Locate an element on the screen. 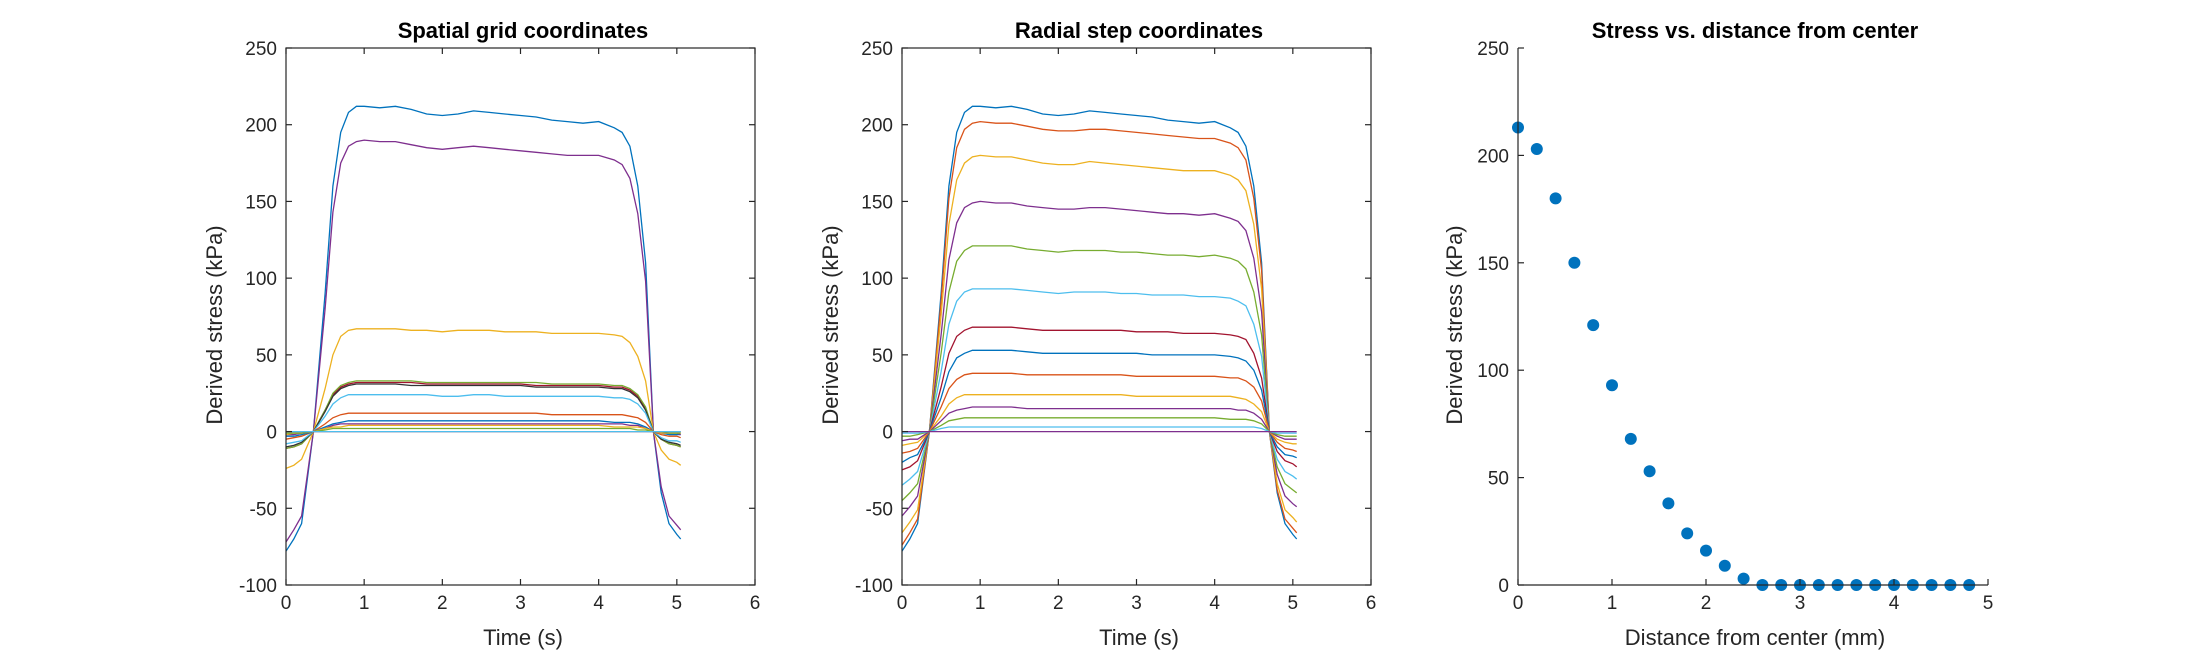 Image resolution: width=2191 pixels, height=656 pixels. chart-title: Radial step coordinates is located at coordinates (1139, 30).